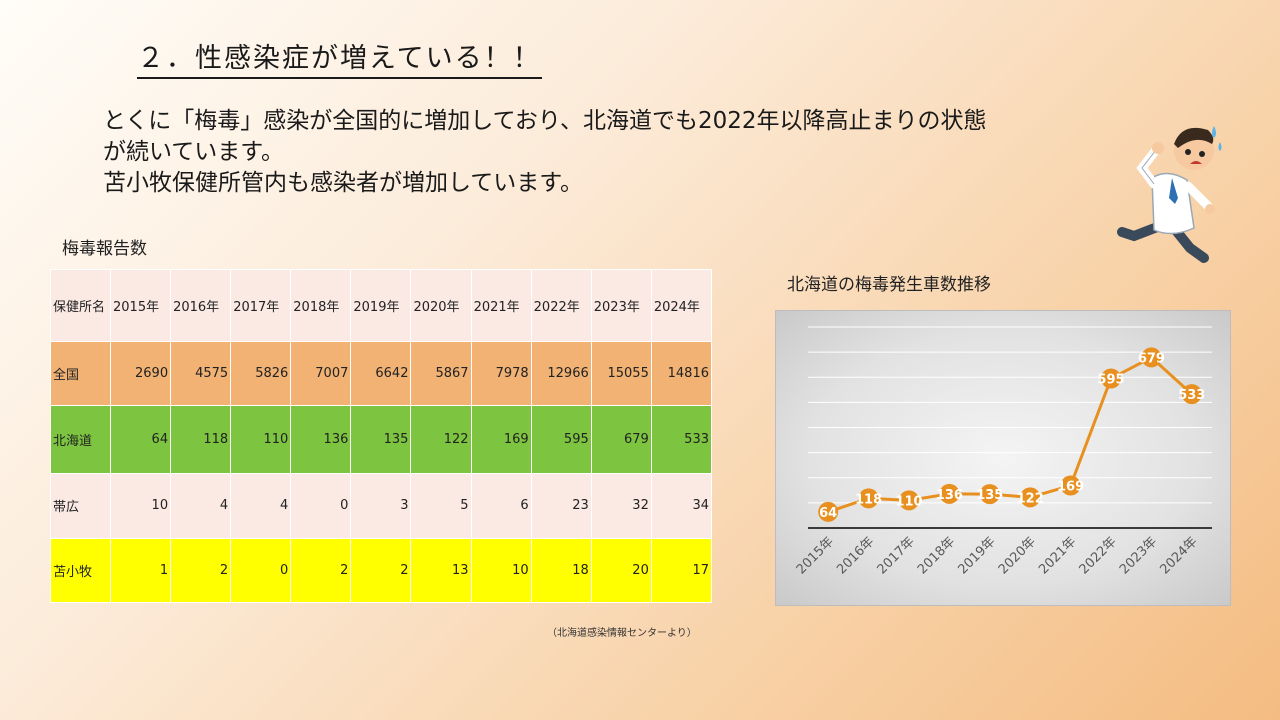 The width and height of the screenshot is (1280, 720). I want to click on data-label: 169, so click(1070, 487).